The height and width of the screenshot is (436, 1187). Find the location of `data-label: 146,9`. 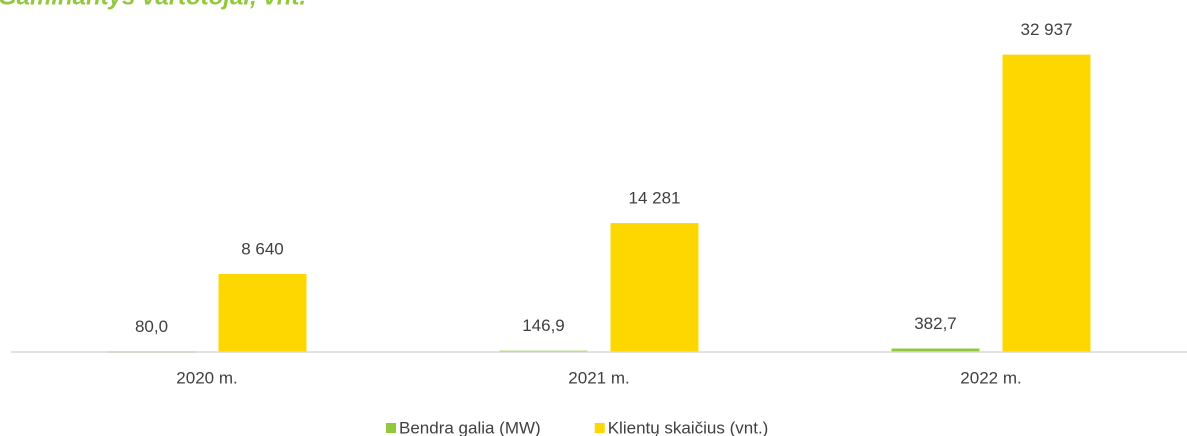

data-label: 146,9 is located at coordinates (543, 325).